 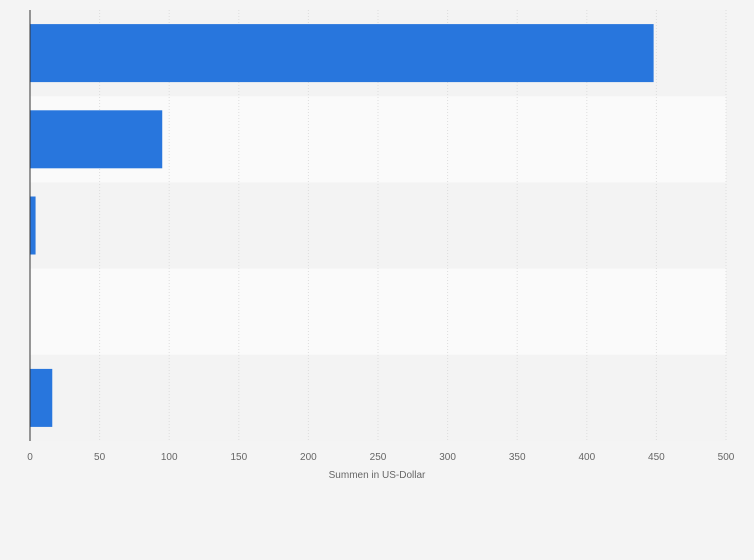 I want to click on x-axis-title: Summen in US-Dollar, so click(x=377, y=475).